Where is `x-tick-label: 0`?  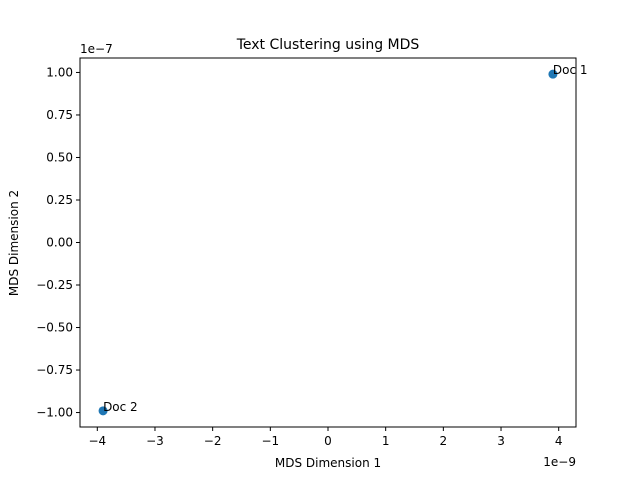 x-tick-label: 0 is located at coordinates (328, 441).